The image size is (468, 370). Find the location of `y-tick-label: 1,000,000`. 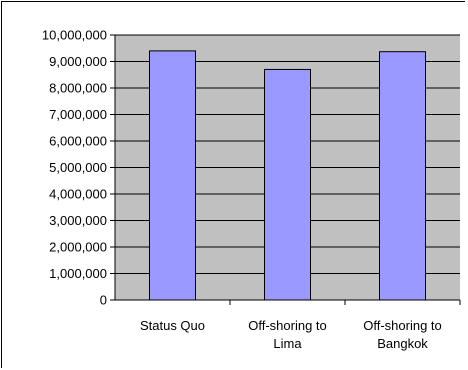

y-tick-label: 1,000,000 is located at coordinates (78, 273).